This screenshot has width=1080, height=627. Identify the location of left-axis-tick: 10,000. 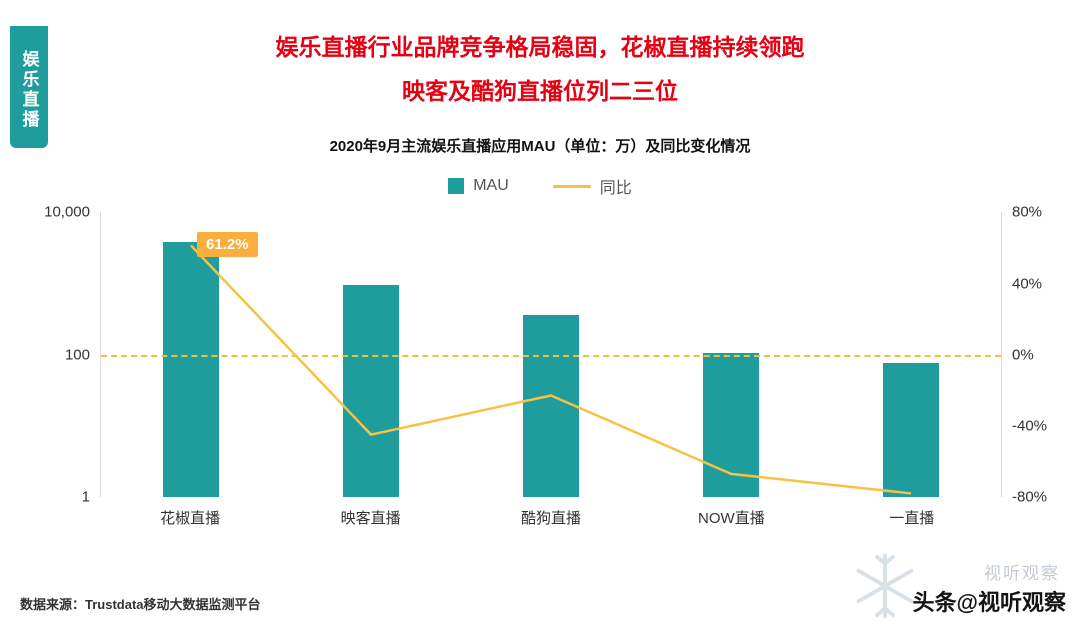
(67, 212).